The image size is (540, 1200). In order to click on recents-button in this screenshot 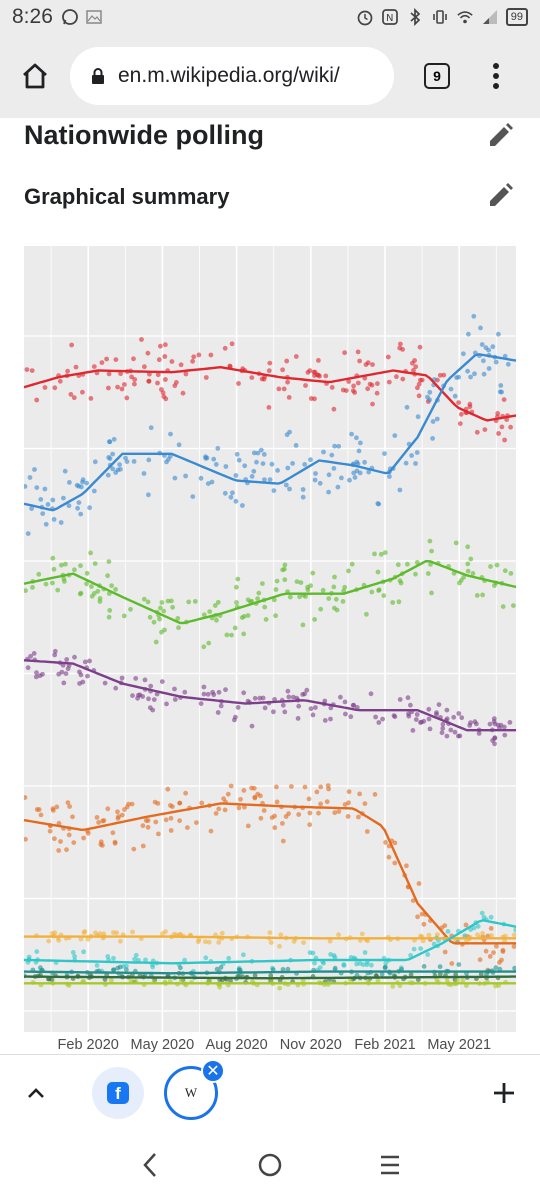, I will do `click(390, 1165)`.